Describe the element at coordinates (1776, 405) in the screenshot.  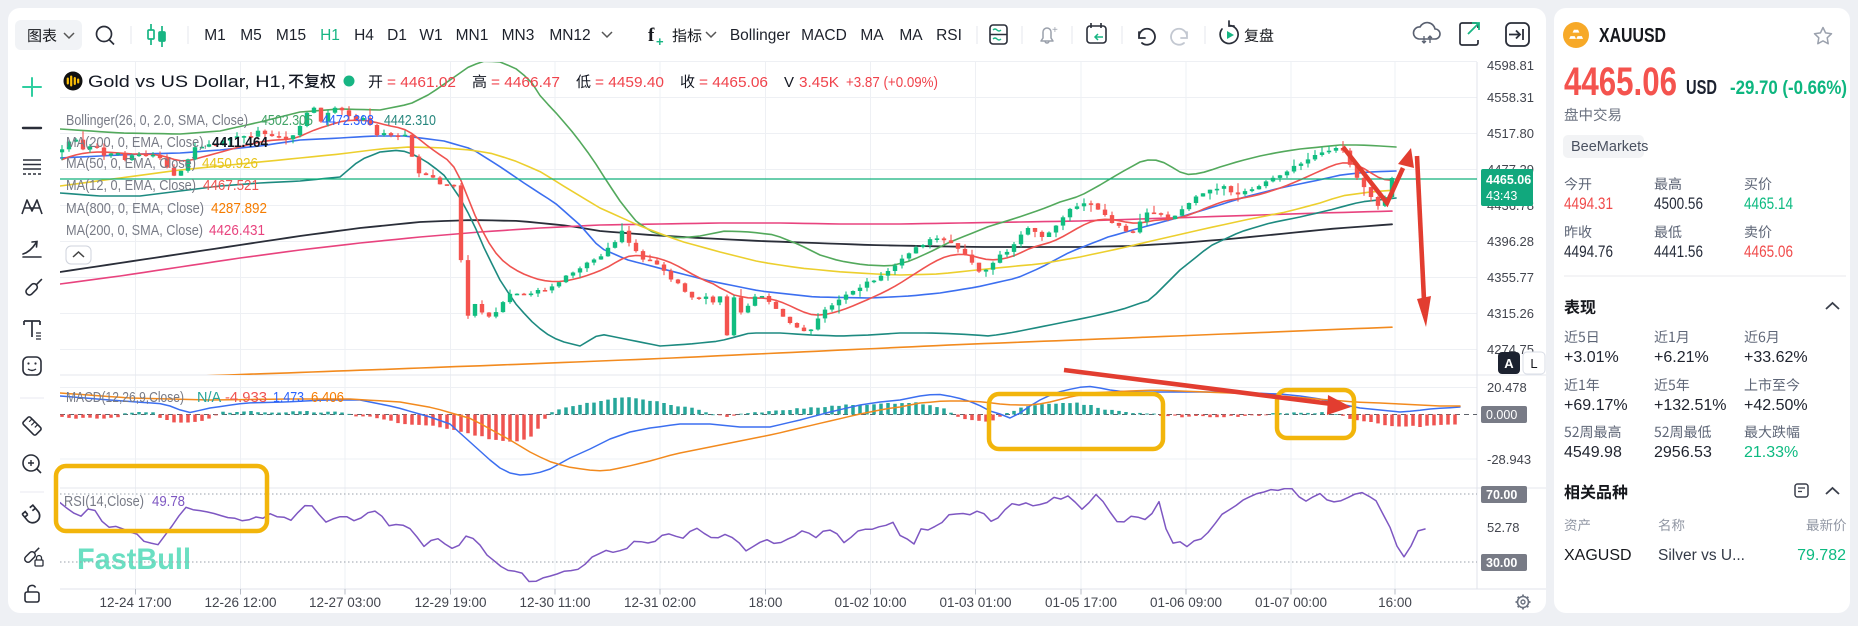
I see `svg-text: +42.50%` at that location.